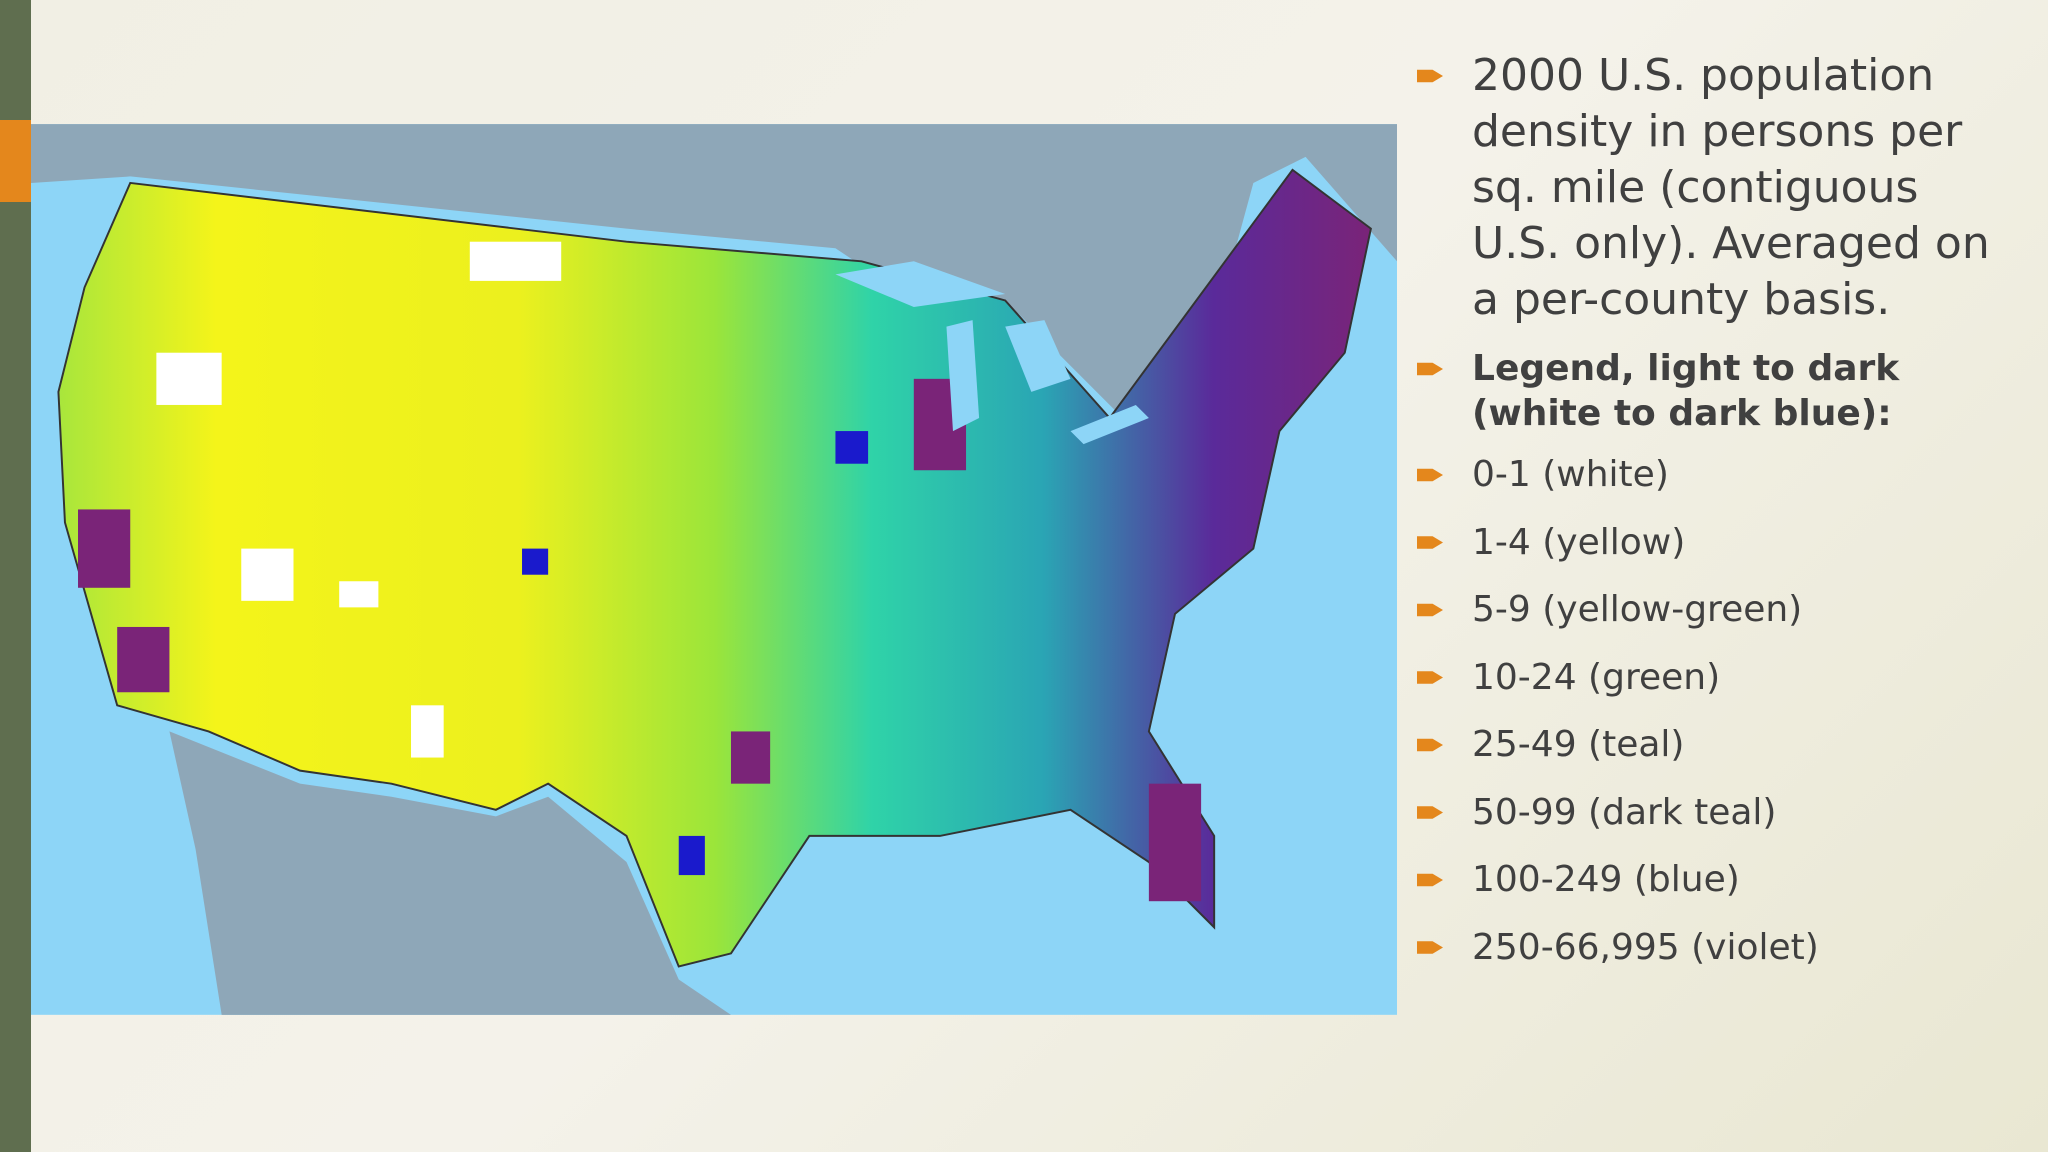 Image resolution: width=2048 pixels, height=1152 pixels. What do you see at coordinates (15, 161) in the screenshot?
I see `accent-tab` at bounding box center [15, 161].